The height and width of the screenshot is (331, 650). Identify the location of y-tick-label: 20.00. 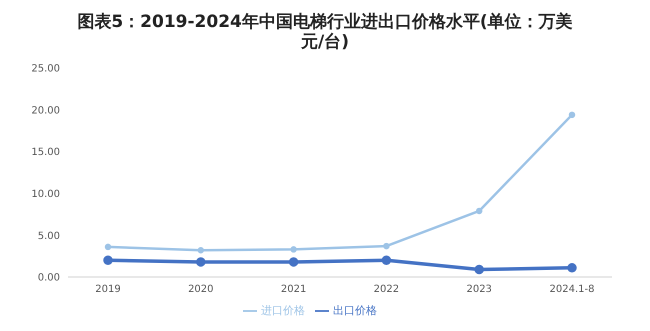
(45, 110).